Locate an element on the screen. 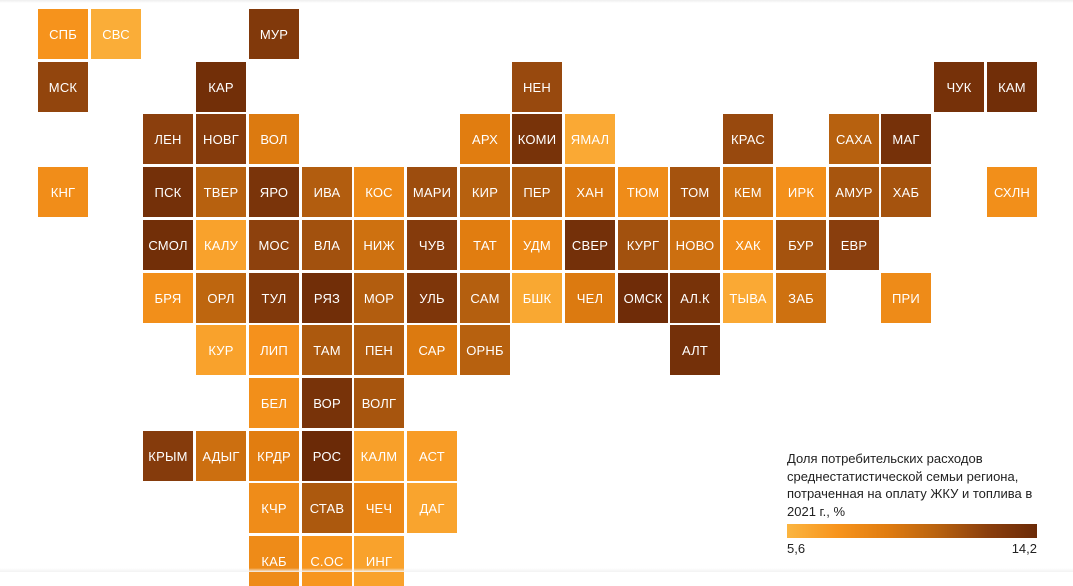  region-tile-71: ВОЛГ is located at coordinates (379, 403).